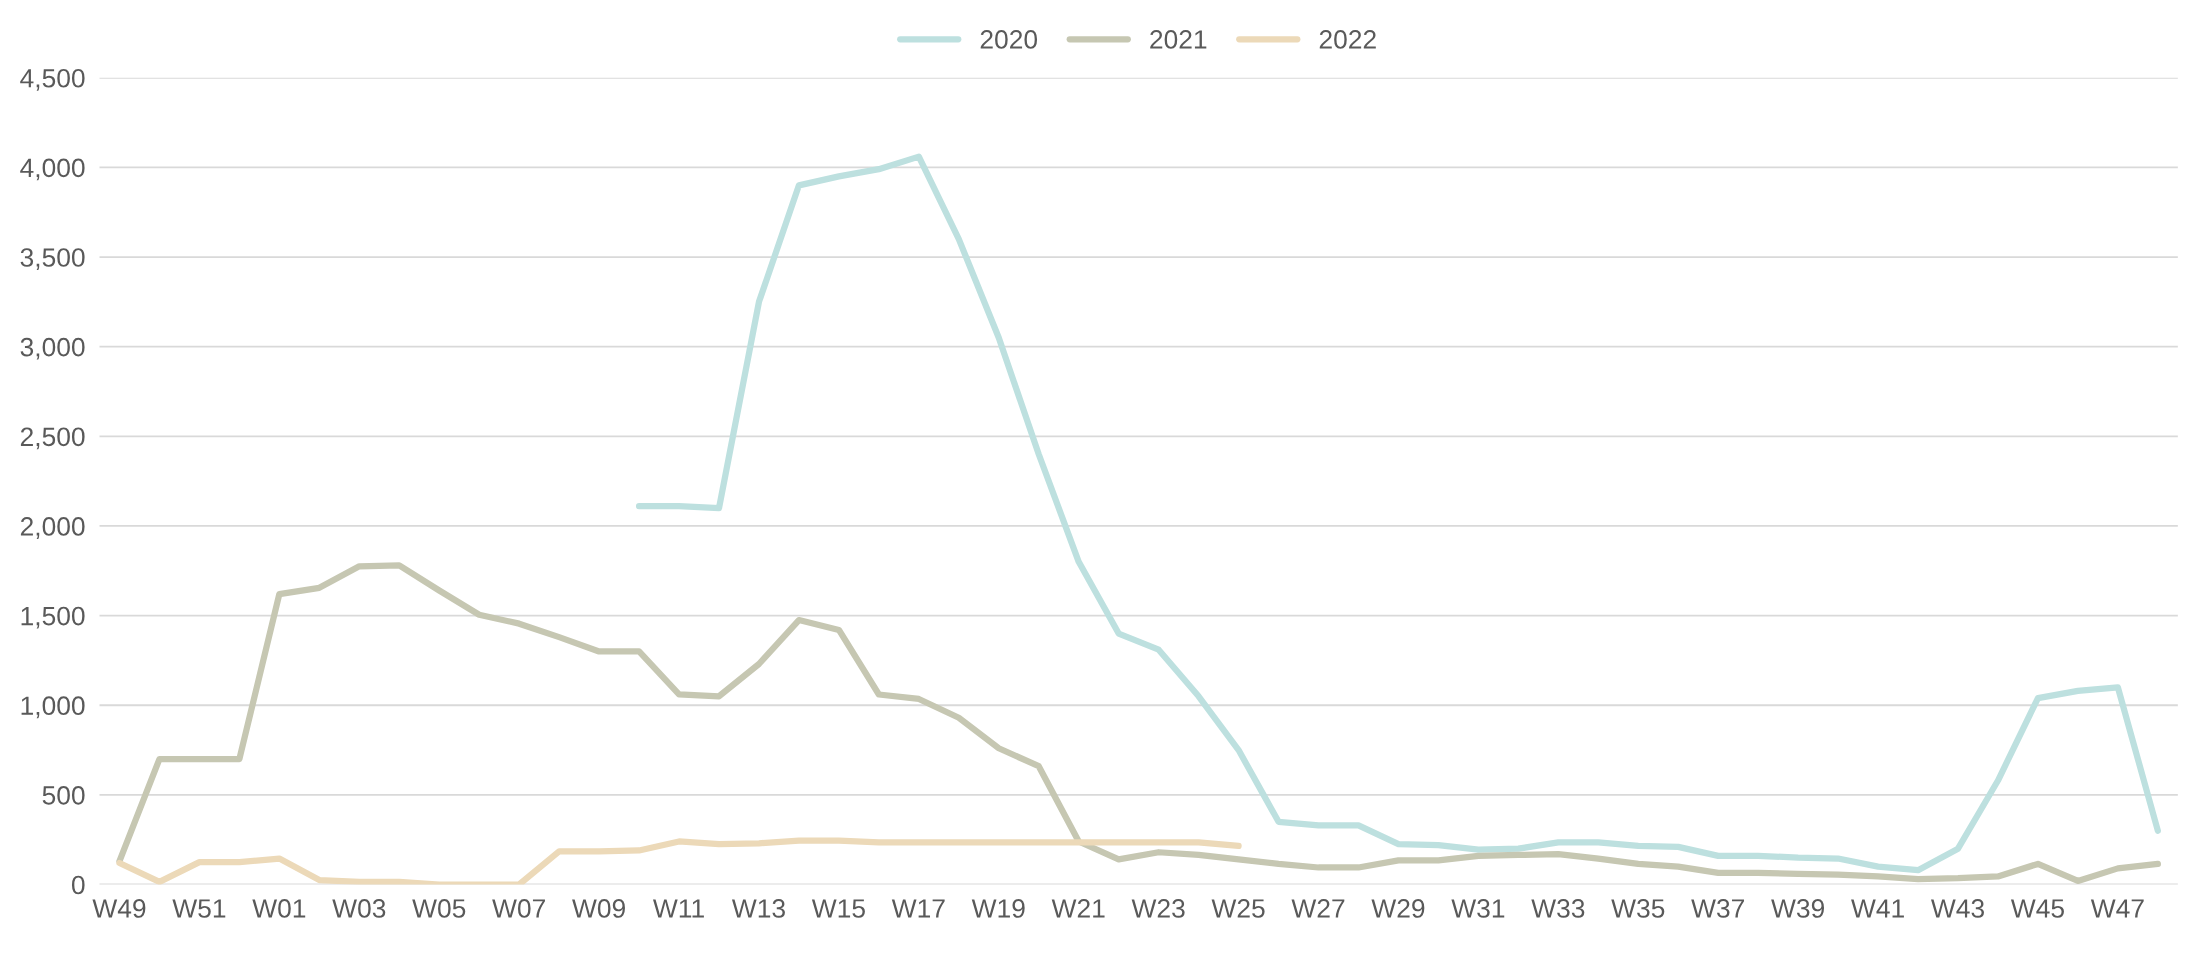 The image size is (2211, 972). I want to click on x-tick-label: W23, so click(1158, 908).